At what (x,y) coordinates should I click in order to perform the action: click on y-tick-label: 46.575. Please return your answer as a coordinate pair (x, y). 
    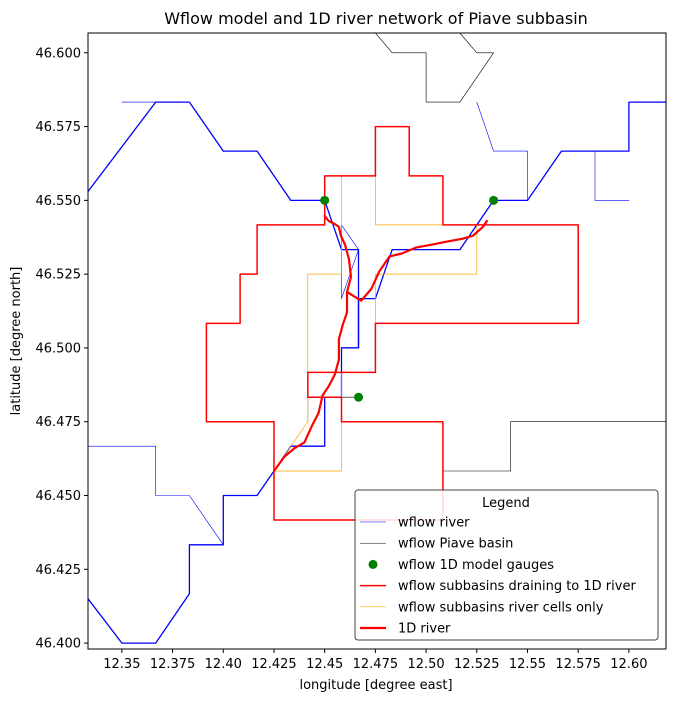
    Looking at the image, I should click on (59, 127).